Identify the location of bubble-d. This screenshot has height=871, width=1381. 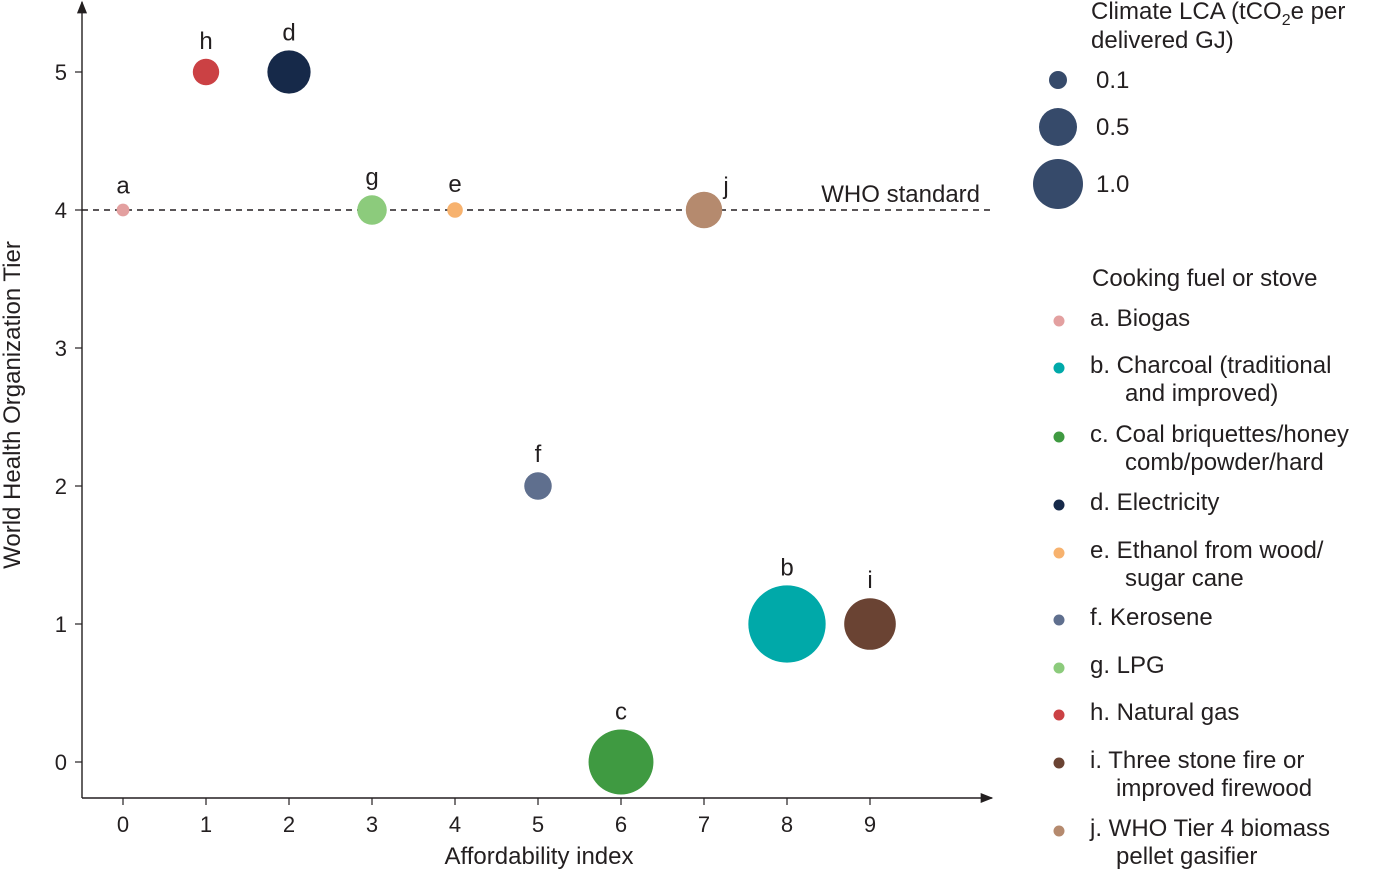
(289, 72).